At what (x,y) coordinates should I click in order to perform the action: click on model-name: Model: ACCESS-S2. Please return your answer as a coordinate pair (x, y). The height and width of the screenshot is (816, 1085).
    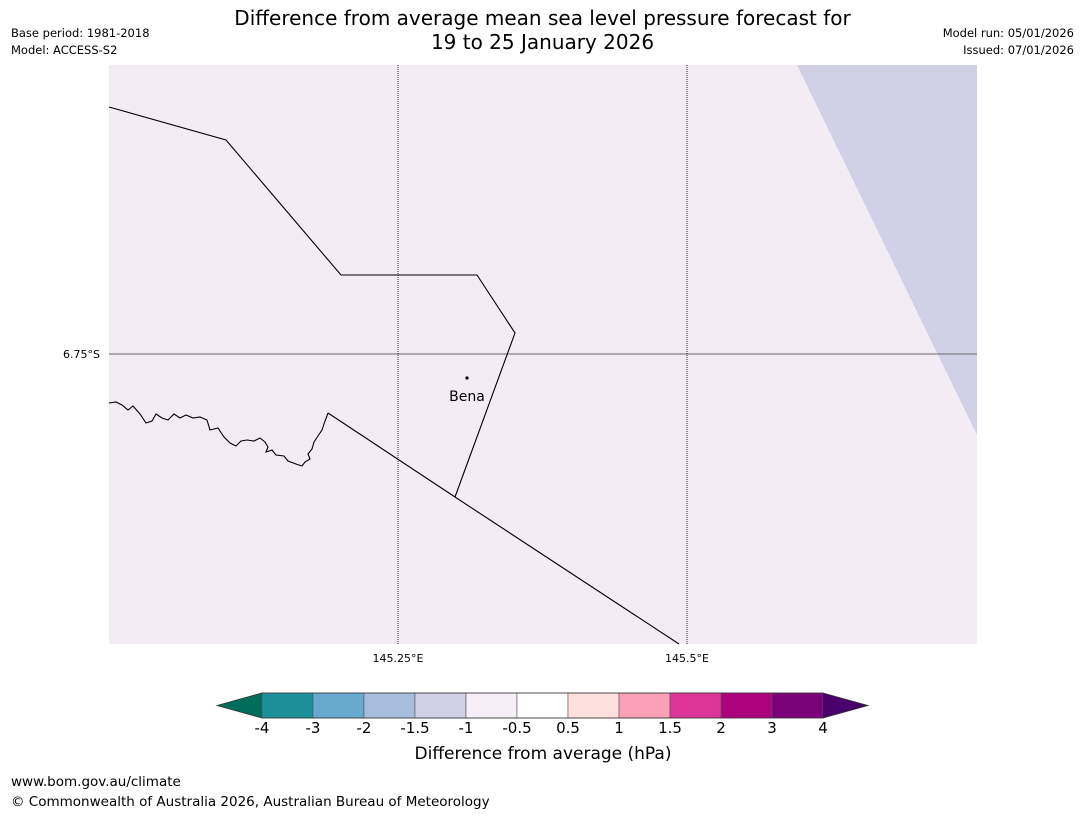
    Looking at the image, I should click on (64, 50).